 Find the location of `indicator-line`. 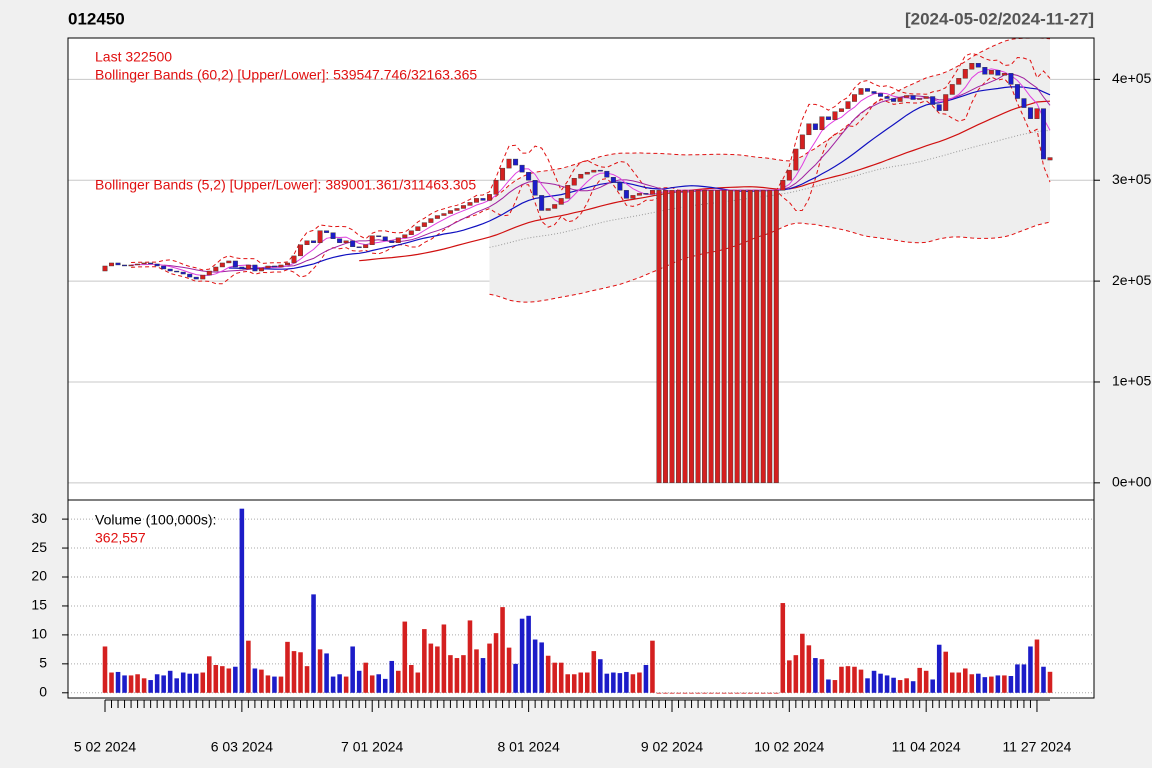

indicator-line is located at coordinates (705, 181).